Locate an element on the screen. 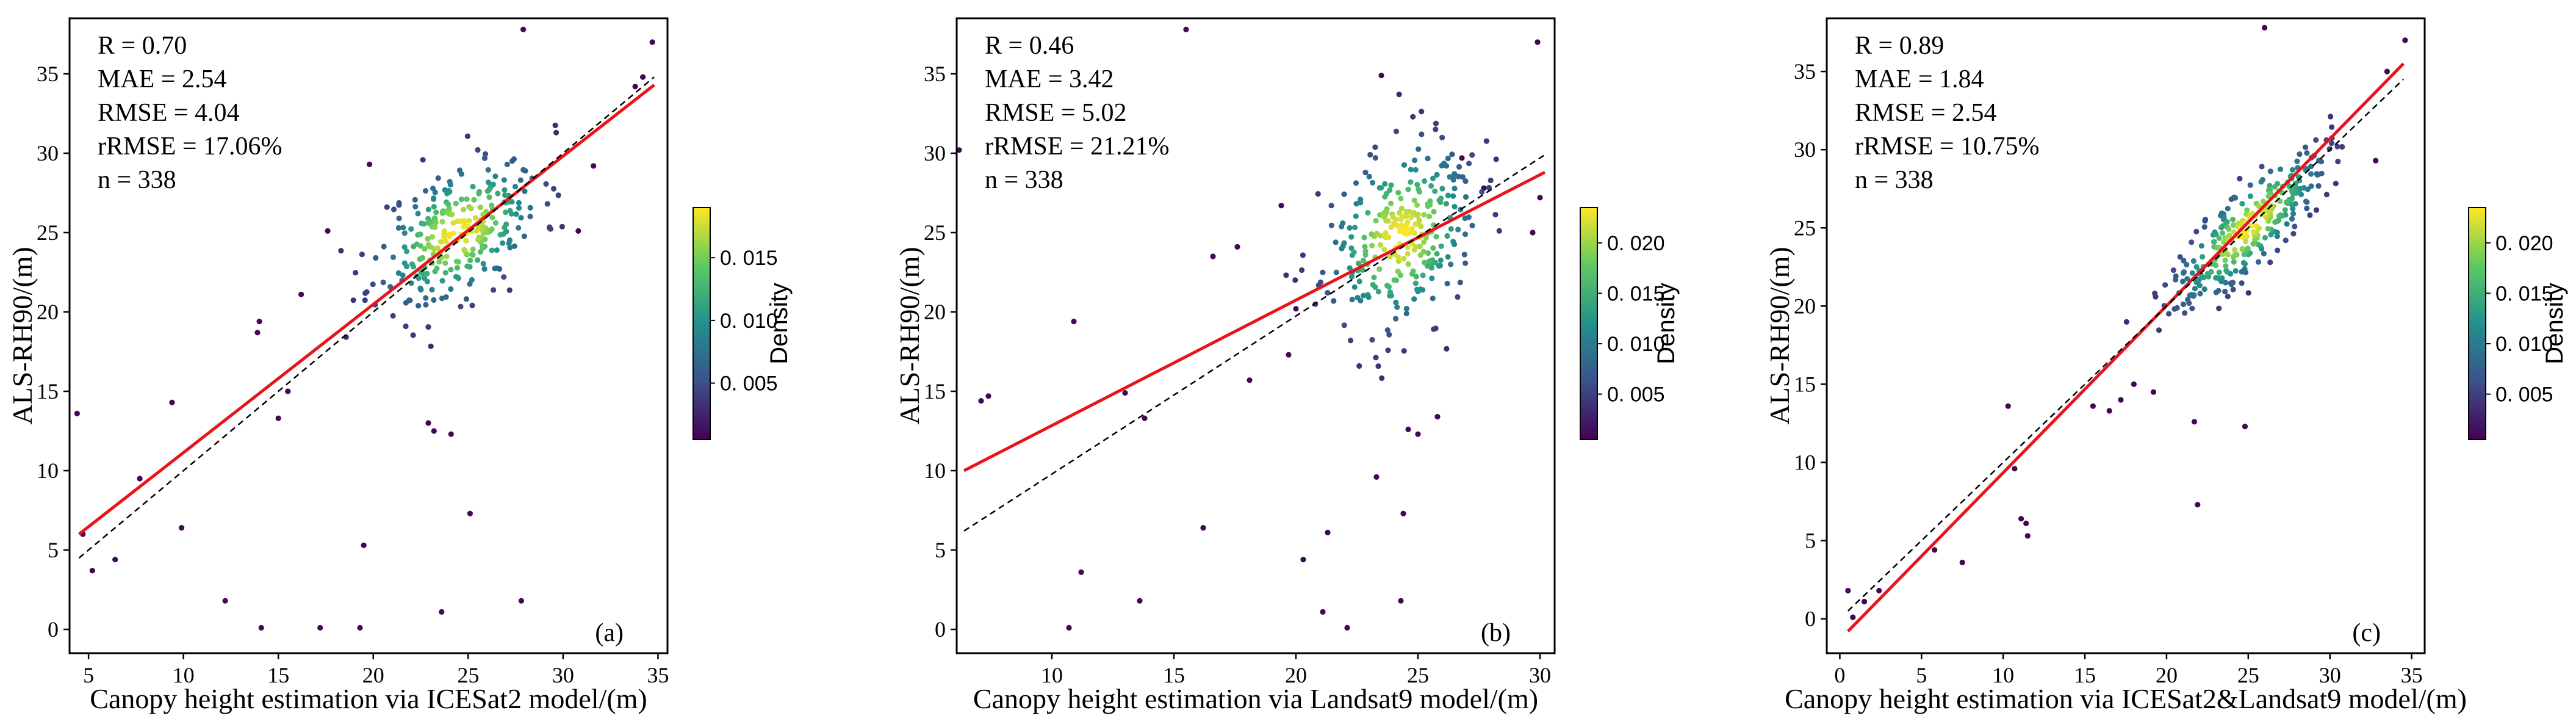  colorbar-title-b: Density is located at coordinates (1666, 323).